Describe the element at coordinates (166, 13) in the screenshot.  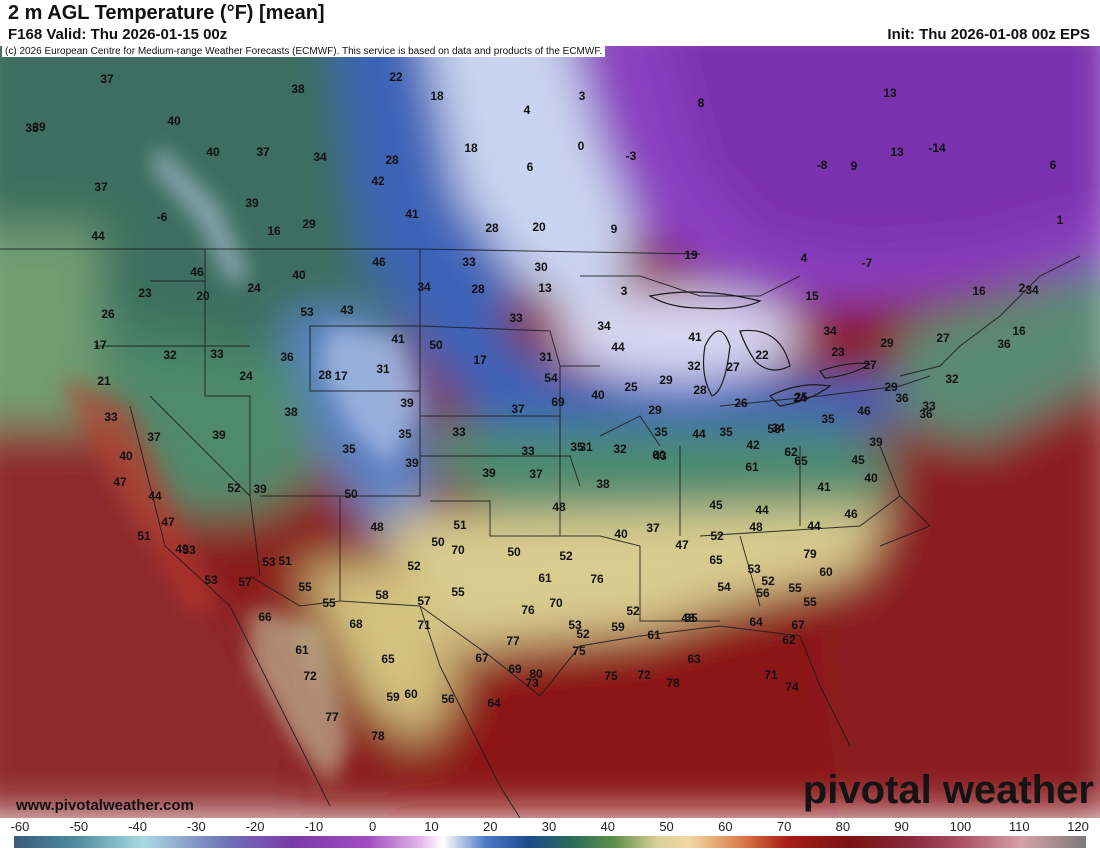
I see `map-title: 2 m AGL Temperature (°F) [mean]` at that location.